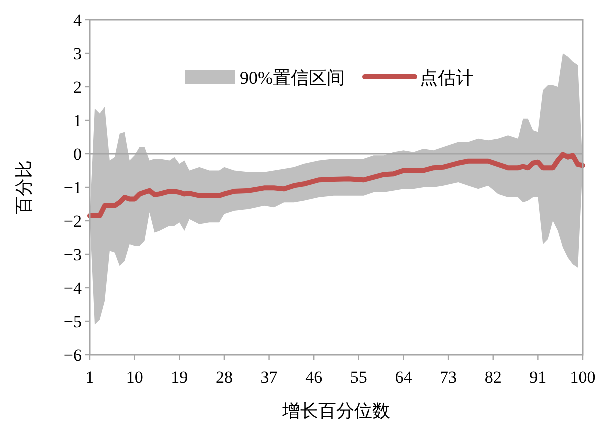  I want to click on legend: 90%置信区间 点估计, so click(329, 78).